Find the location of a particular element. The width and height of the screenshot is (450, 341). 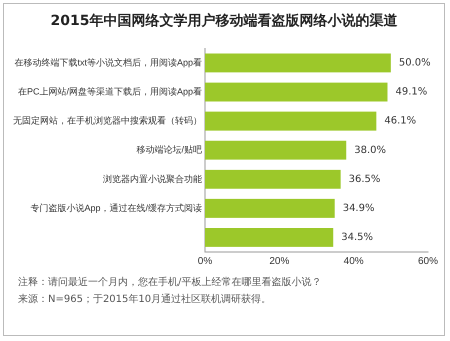

source-note: 来源：N=965；于2015年10月通过社区联机调研获得。 is located at coordinates (145, 299).